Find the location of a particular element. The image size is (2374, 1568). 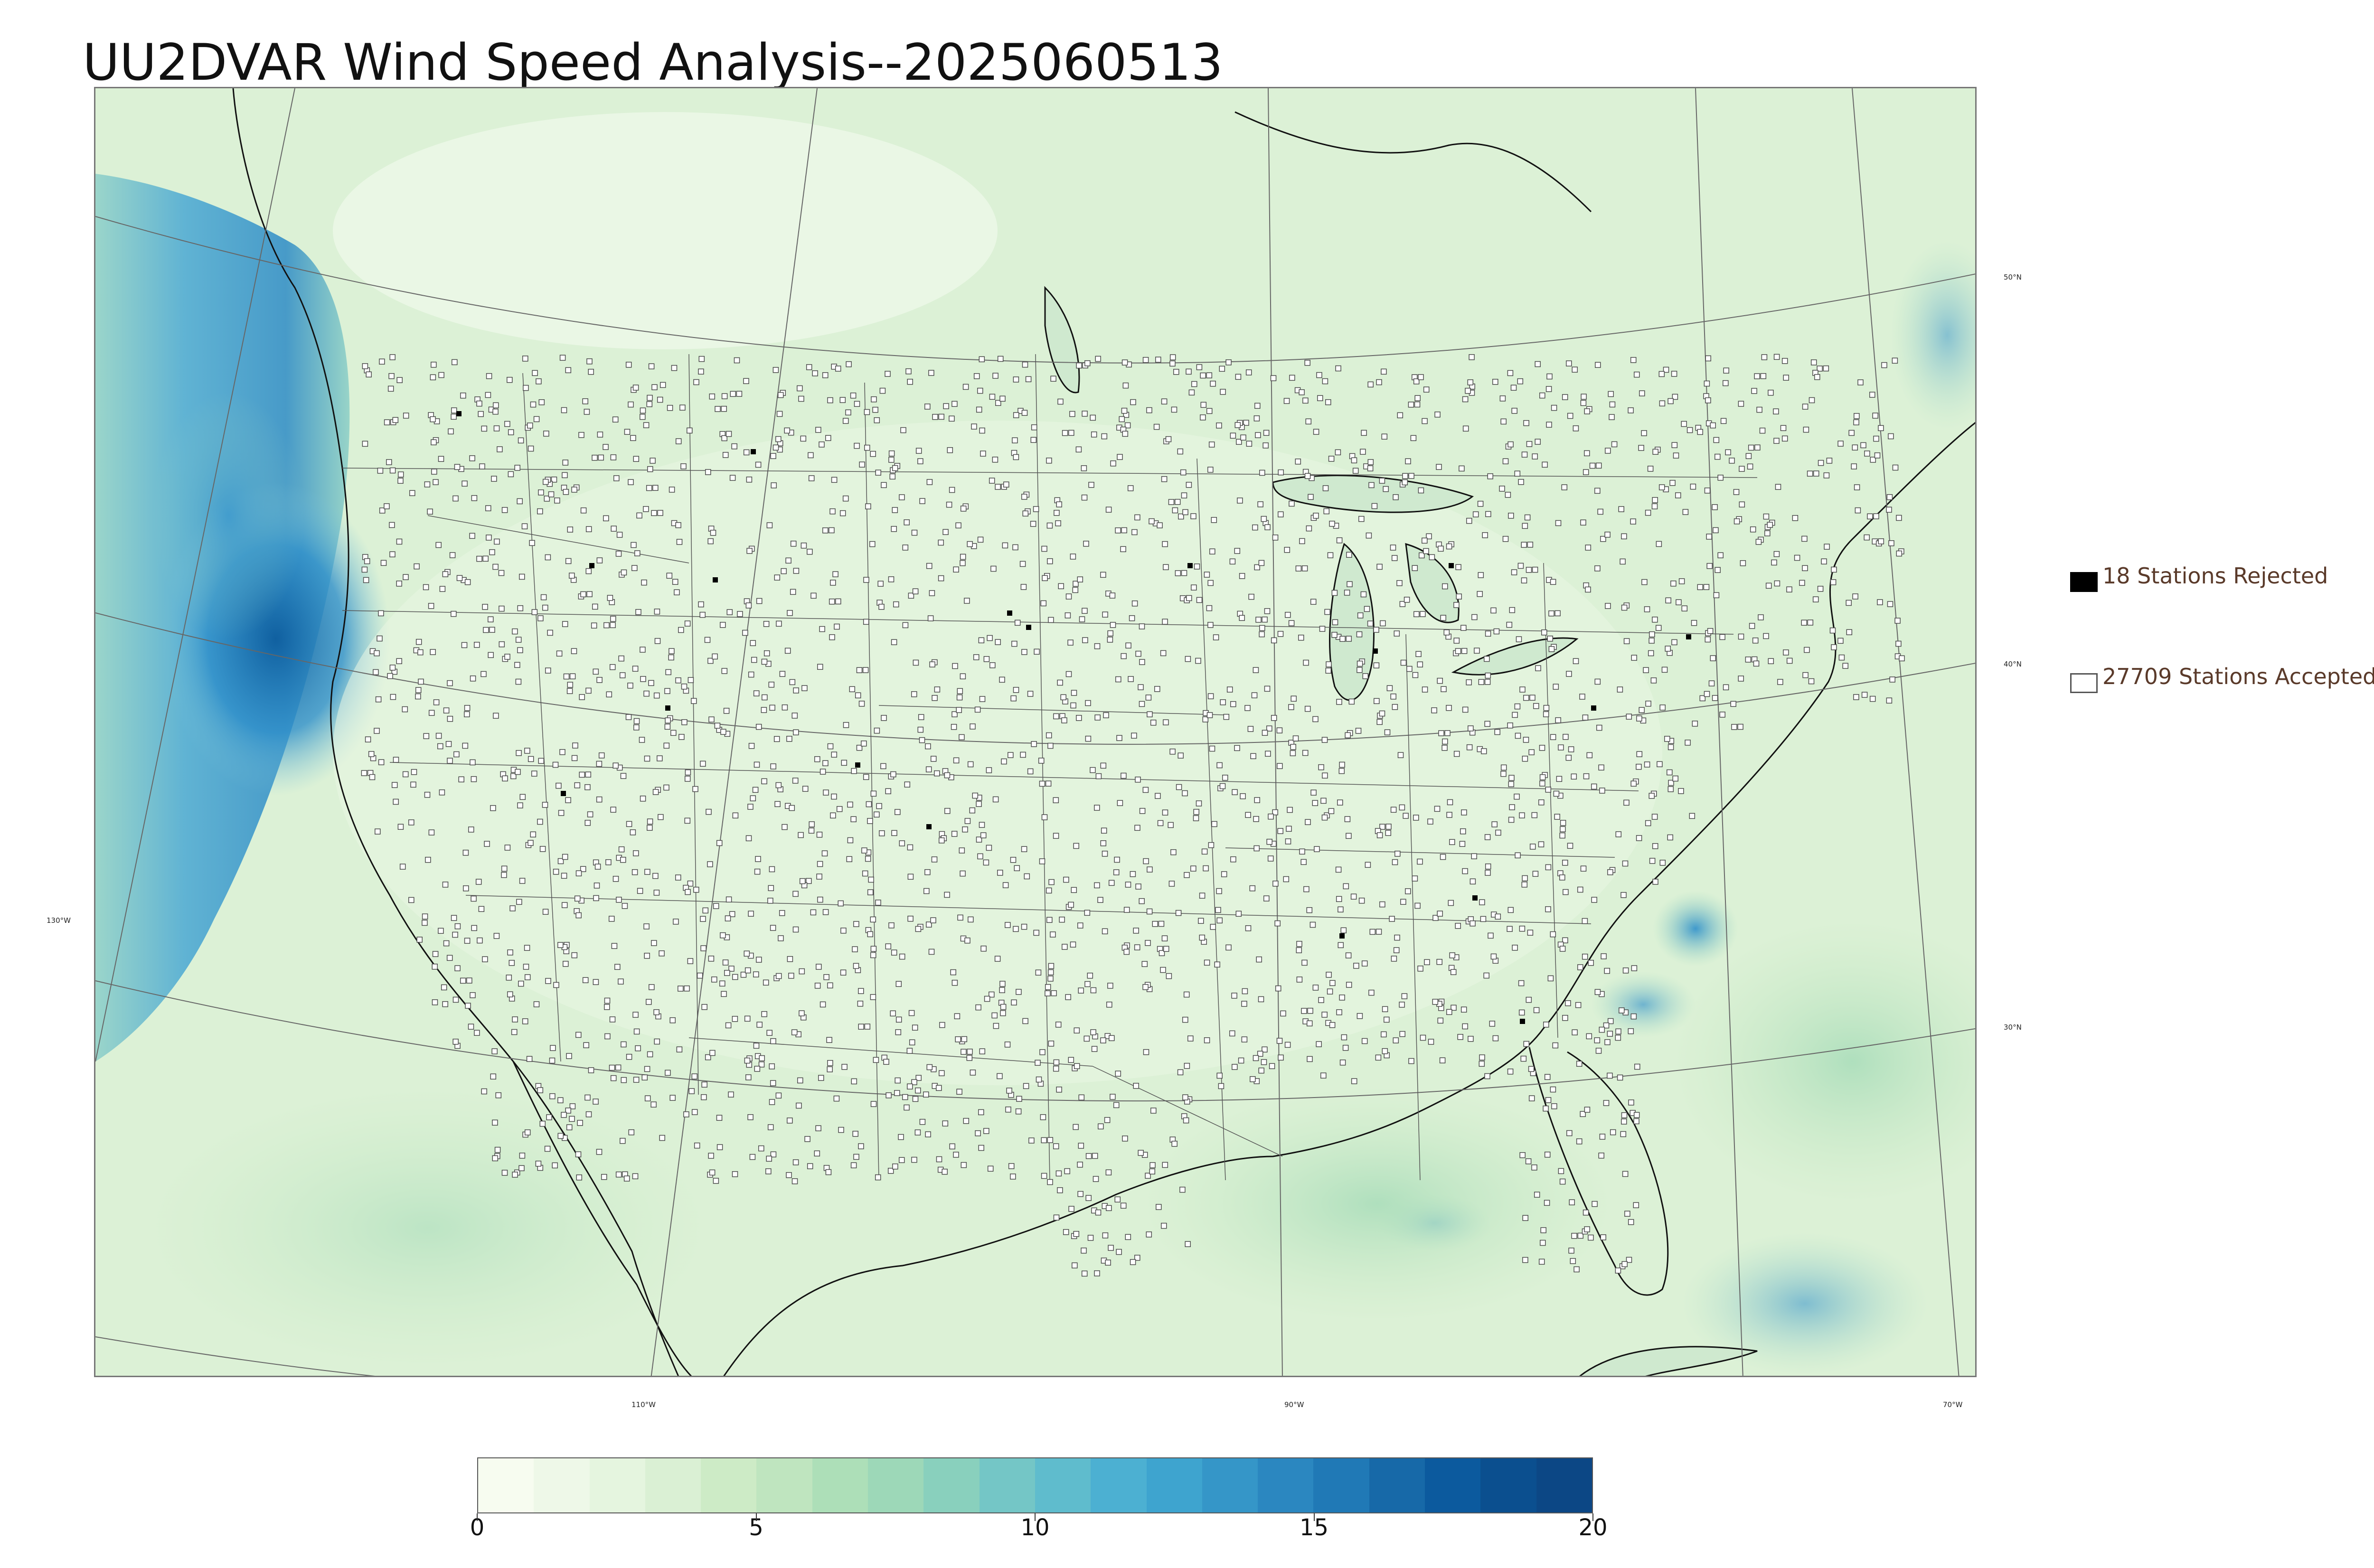

lake-superior is located at coordinates (1373, 494).